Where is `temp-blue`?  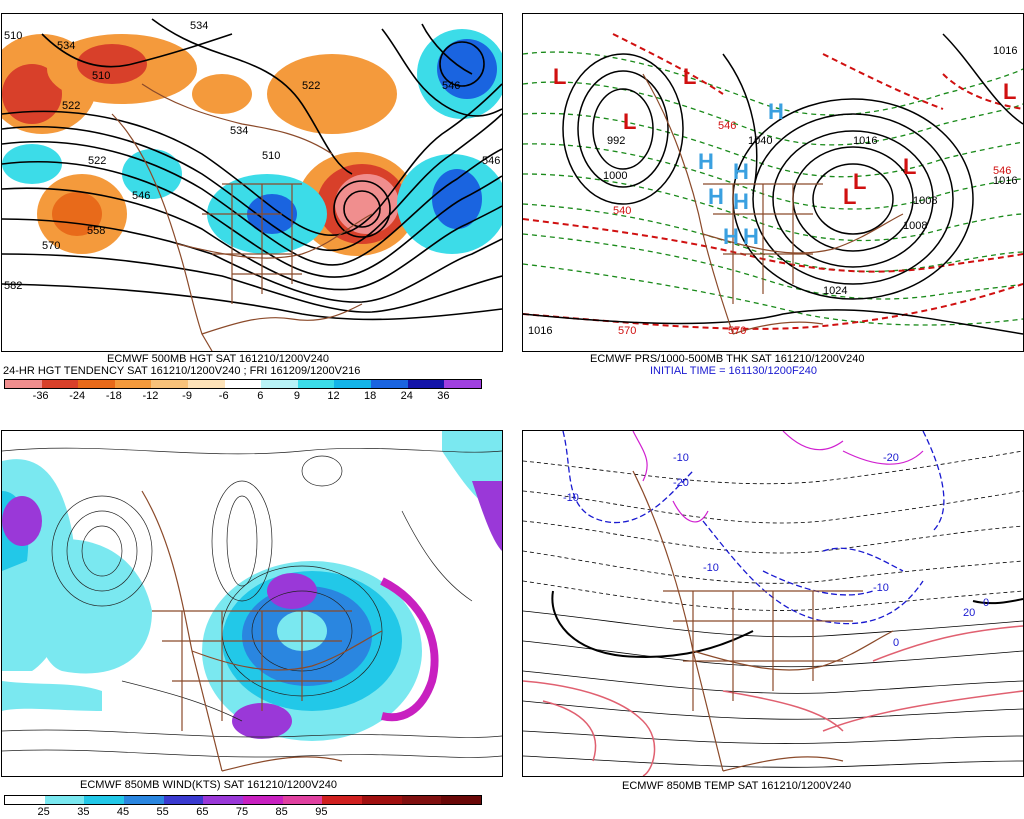 temp-blue is located at coordinates (753, 528).